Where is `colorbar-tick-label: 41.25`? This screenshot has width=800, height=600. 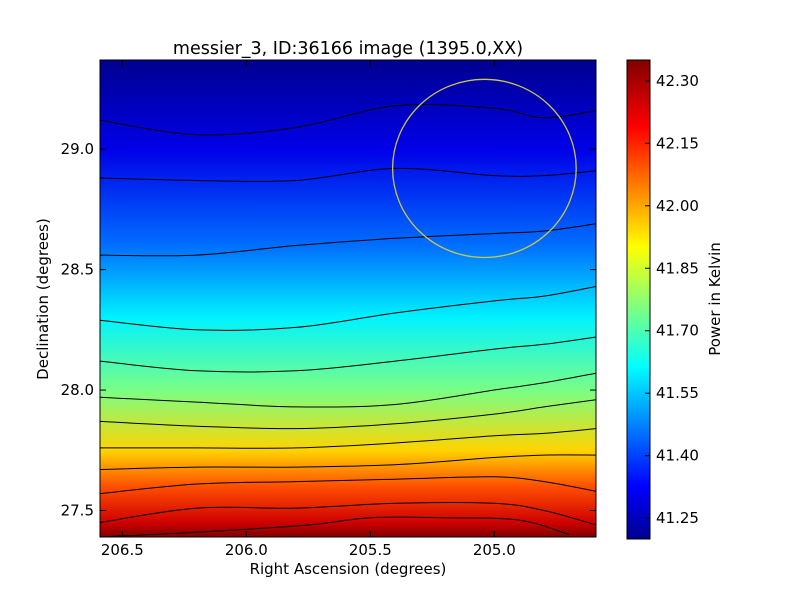 colorbar-tick-label: 41.25 is located at coordinates (677, 518).